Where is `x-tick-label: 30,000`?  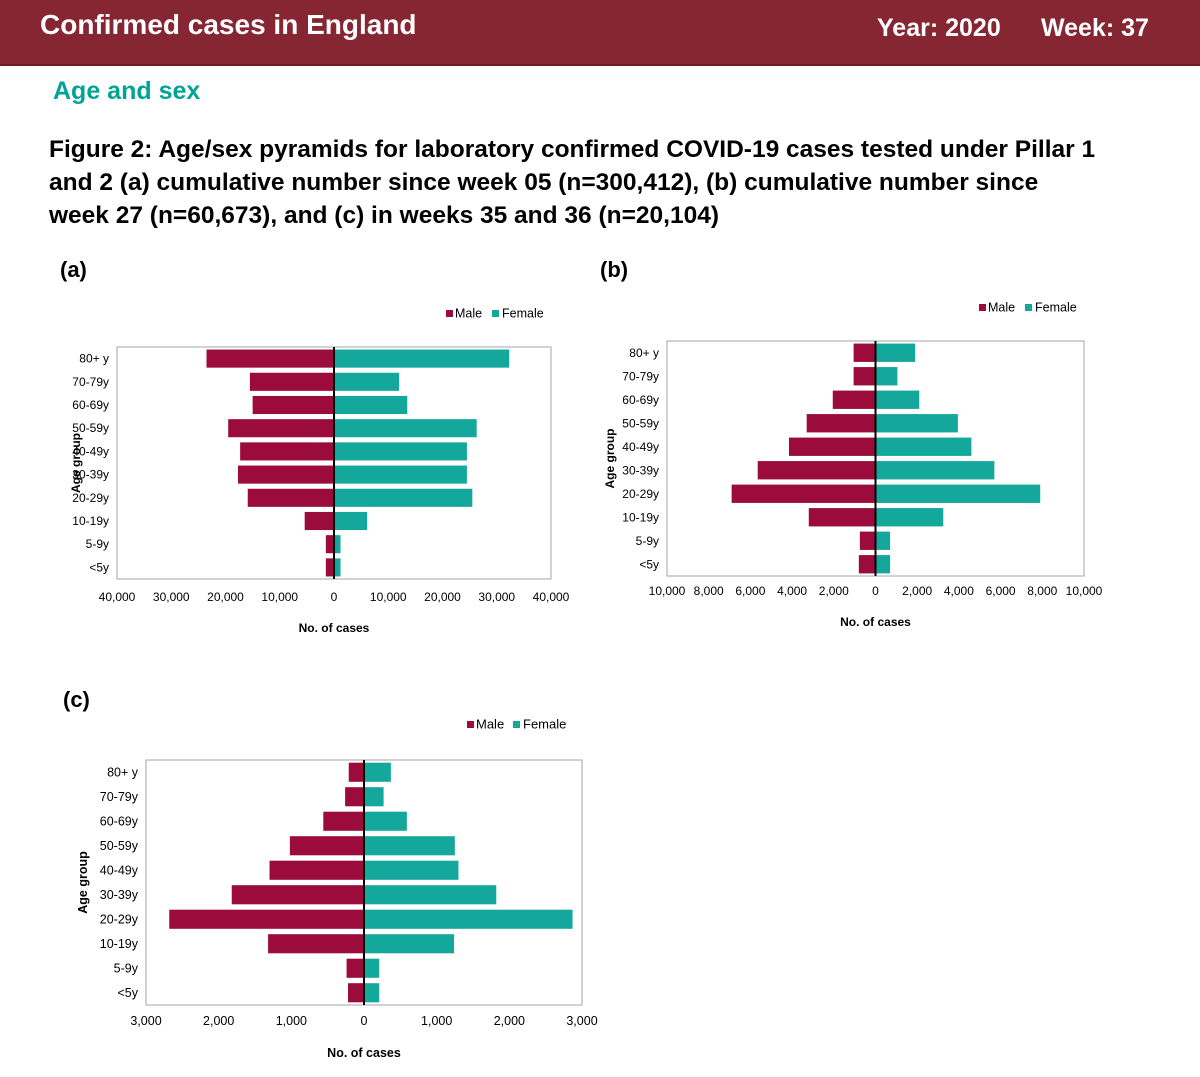 x-tick-label: 30,000 is located at coordinates (496, 597).